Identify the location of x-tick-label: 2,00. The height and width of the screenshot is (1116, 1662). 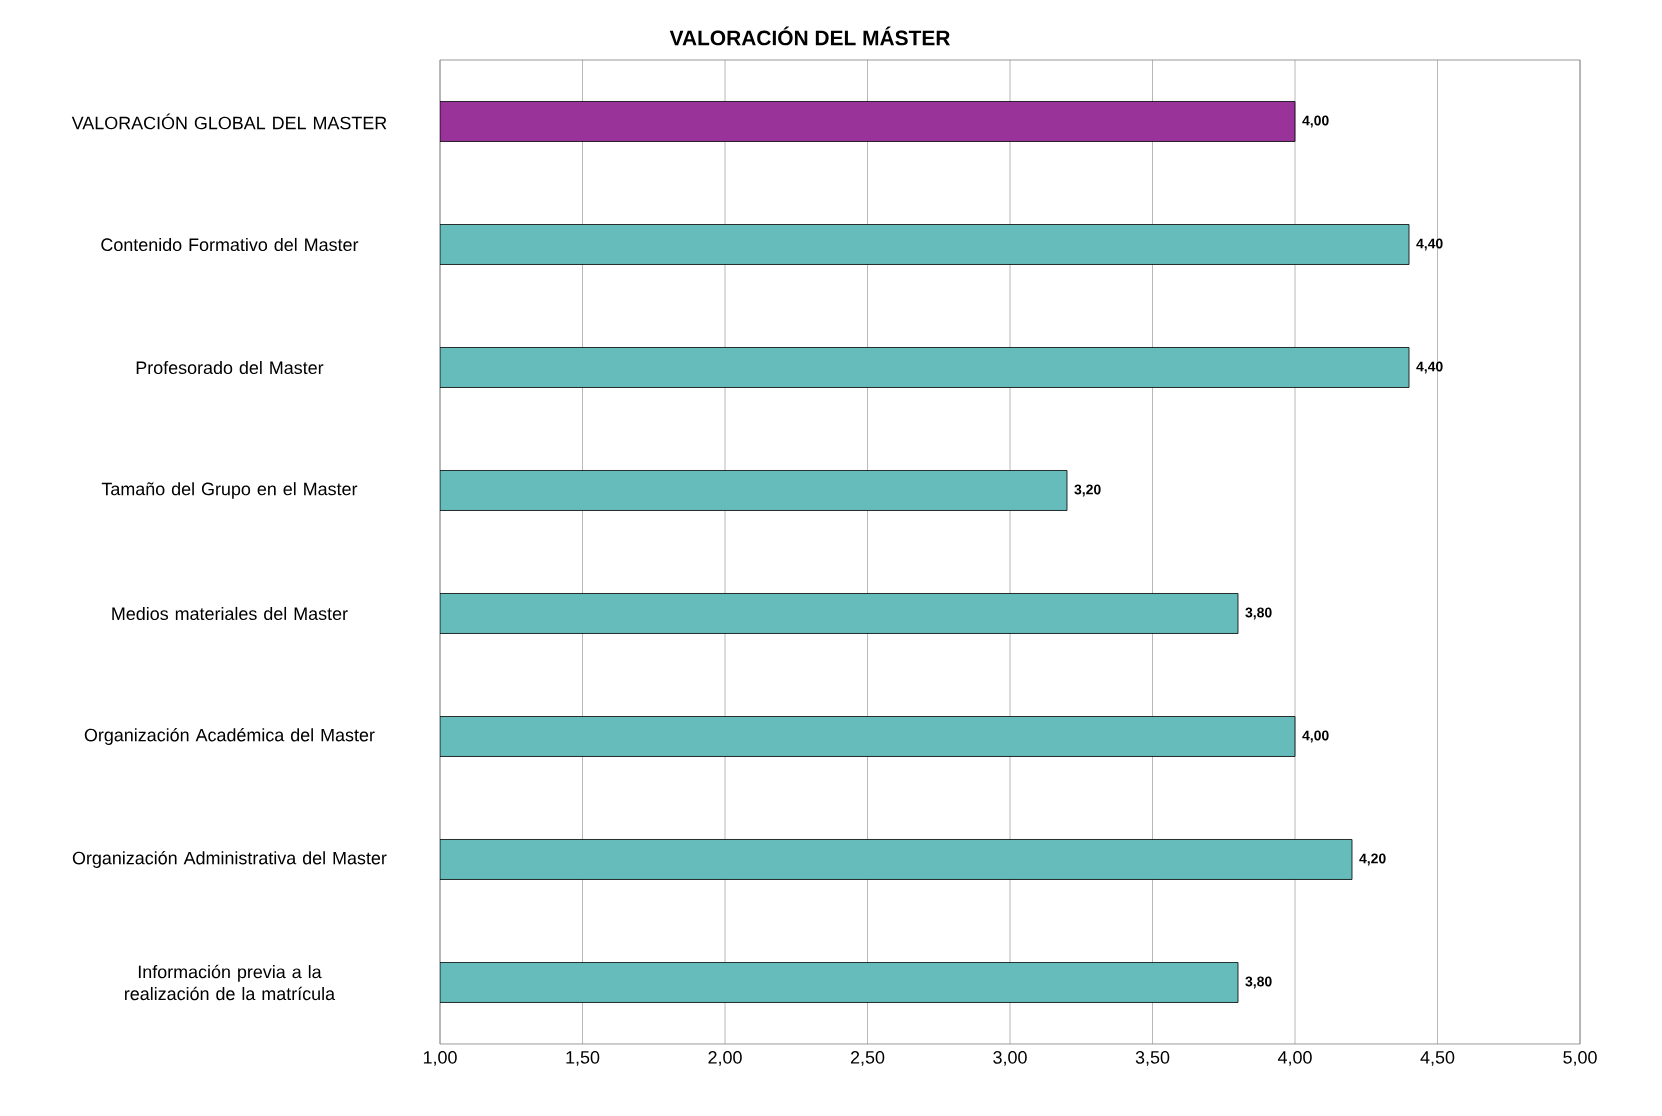
(725, 1058).